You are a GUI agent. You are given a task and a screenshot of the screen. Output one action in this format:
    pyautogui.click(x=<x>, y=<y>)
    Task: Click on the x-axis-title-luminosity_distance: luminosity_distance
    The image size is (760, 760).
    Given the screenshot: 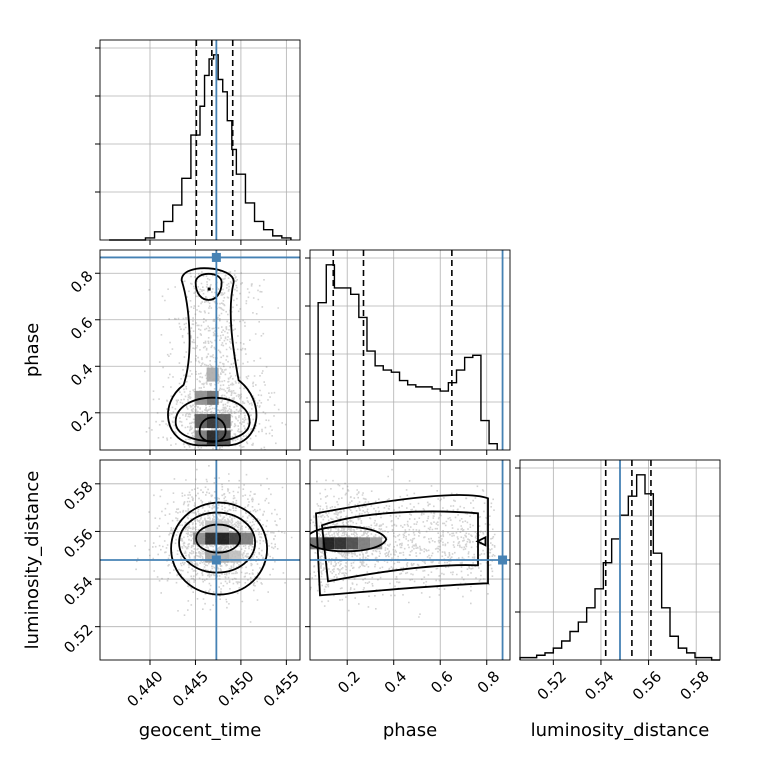 What is the action you would take?
    pyautogui.click(x=620, y=730)
    